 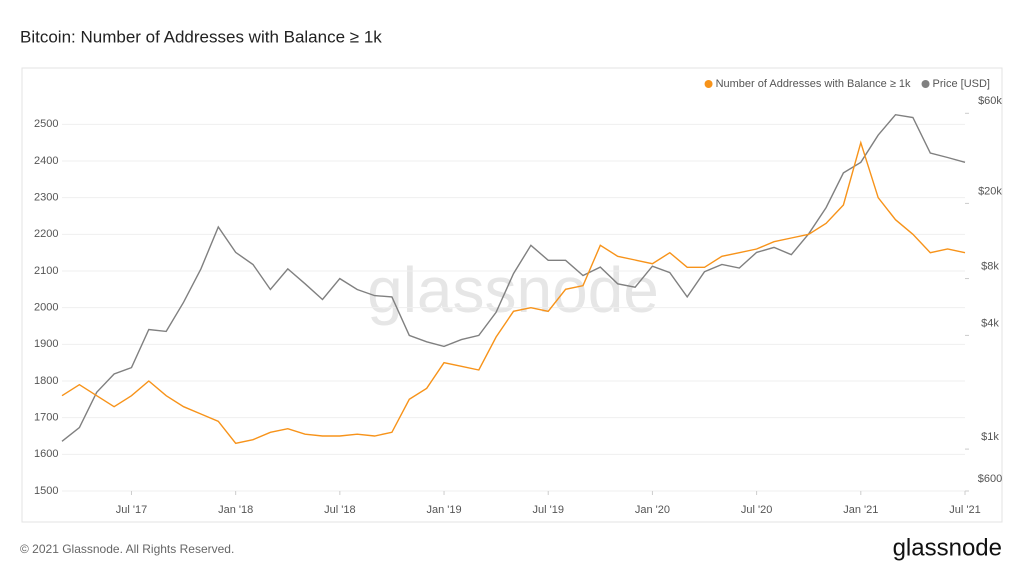 I want to click on y-tick-label: 2300, so click(x=46, y=198).